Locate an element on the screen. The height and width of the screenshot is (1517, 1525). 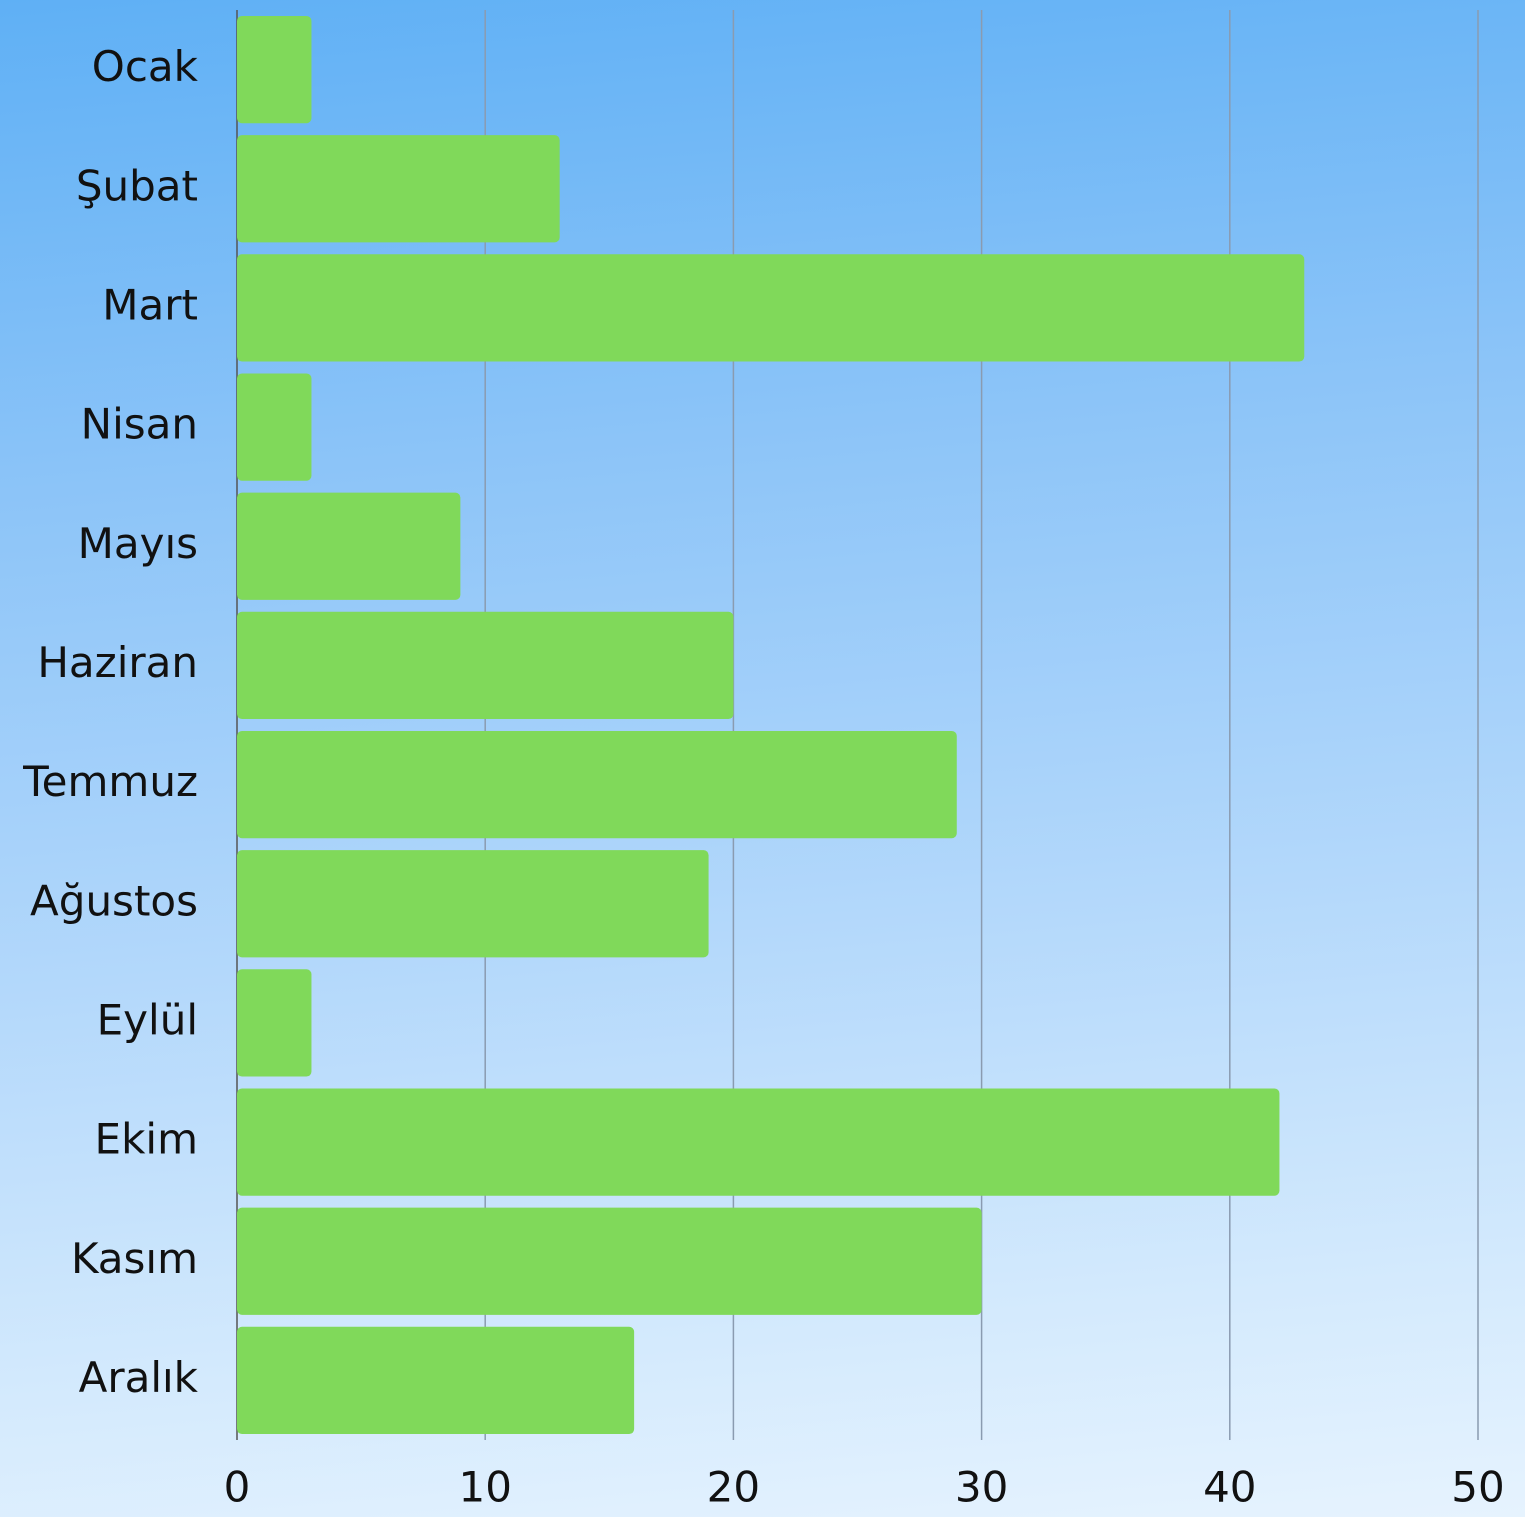
y-tick-label: Ekim is located at coordinates (146, 1139).